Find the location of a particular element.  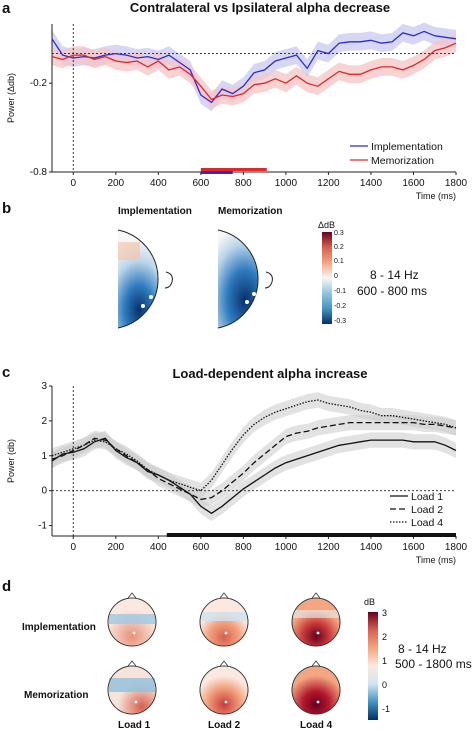

panel-b-letter: b is located at coordinates (7, 208).